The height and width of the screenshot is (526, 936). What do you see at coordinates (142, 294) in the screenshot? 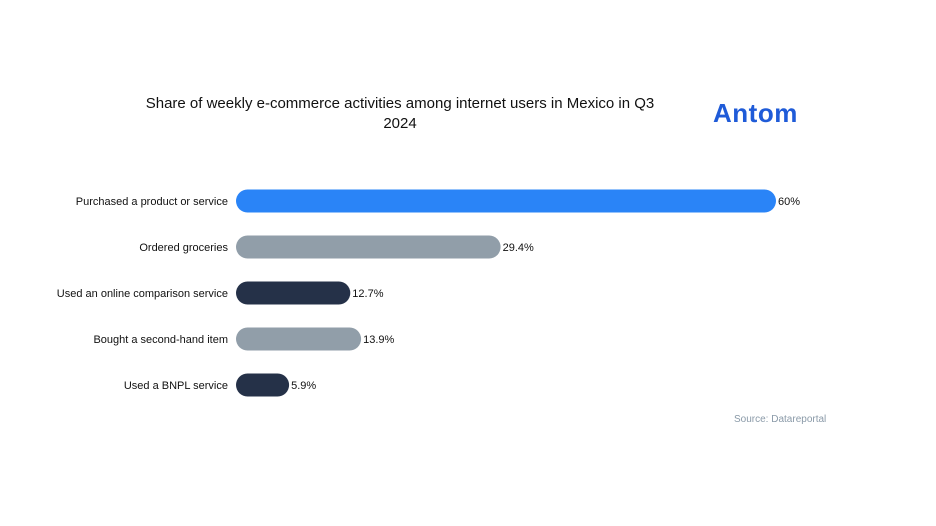
I see `category-label: Used an online comparison service` at bounding box center [142, 294].